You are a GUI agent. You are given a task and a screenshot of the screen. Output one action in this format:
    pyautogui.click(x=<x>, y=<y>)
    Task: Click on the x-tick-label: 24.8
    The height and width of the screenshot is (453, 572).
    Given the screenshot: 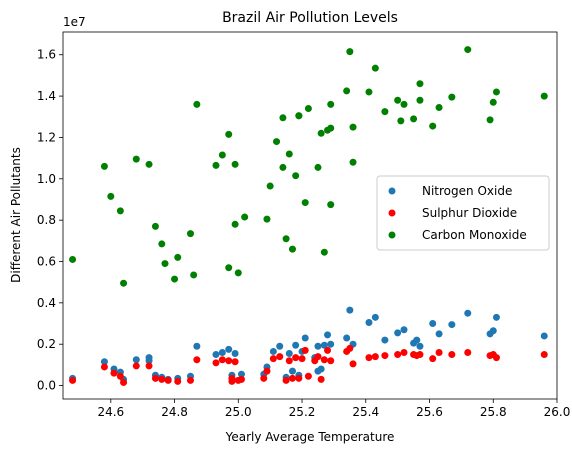 What is the action you would take?
    pyautogui.click(x=174, y=412)
    